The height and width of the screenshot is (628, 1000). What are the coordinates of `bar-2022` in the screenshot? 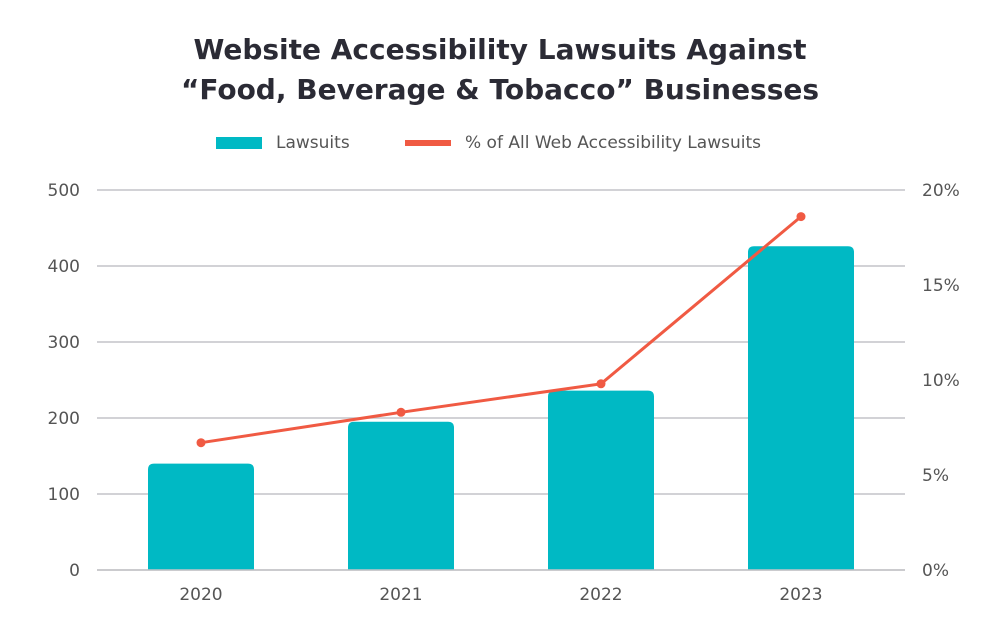 It's located at (601, 480).